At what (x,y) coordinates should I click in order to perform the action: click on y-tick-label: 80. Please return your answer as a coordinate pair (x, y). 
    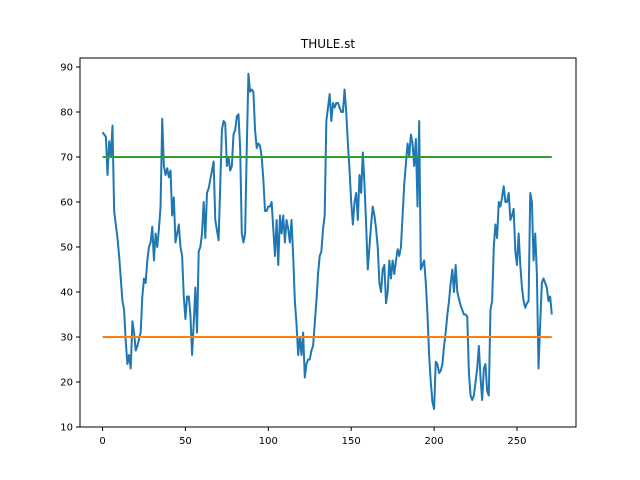
    Looking at the image, I should click on (66, 113).